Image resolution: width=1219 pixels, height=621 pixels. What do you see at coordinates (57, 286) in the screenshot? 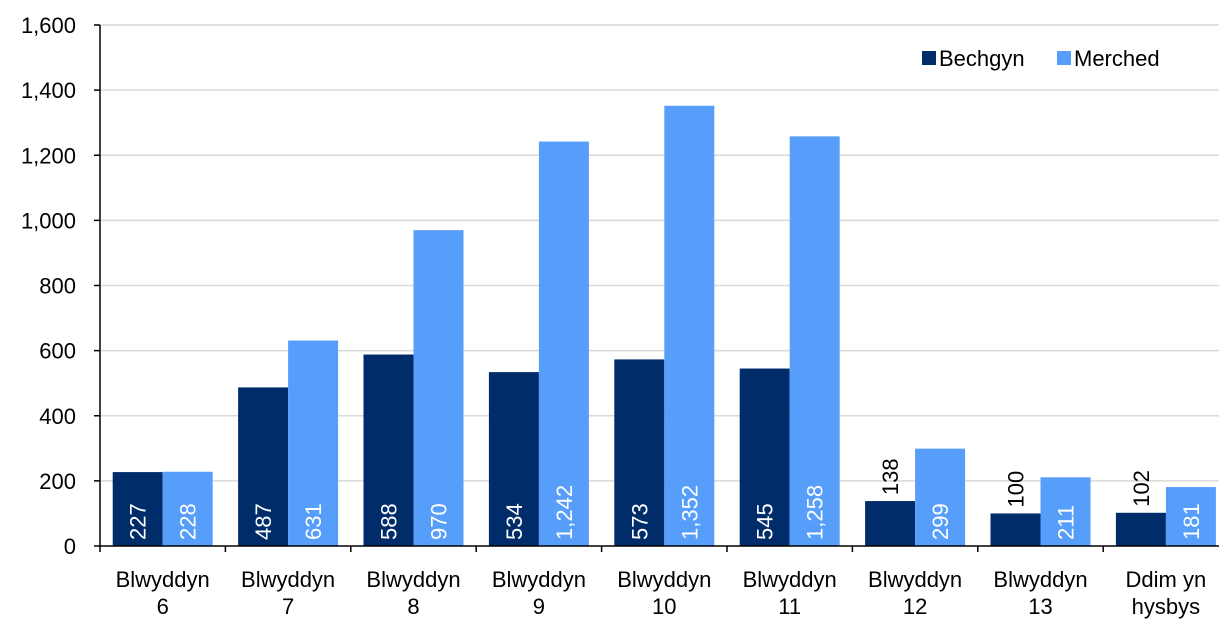
I see `y-tick-label: 800` at bounding box center [57, 286].